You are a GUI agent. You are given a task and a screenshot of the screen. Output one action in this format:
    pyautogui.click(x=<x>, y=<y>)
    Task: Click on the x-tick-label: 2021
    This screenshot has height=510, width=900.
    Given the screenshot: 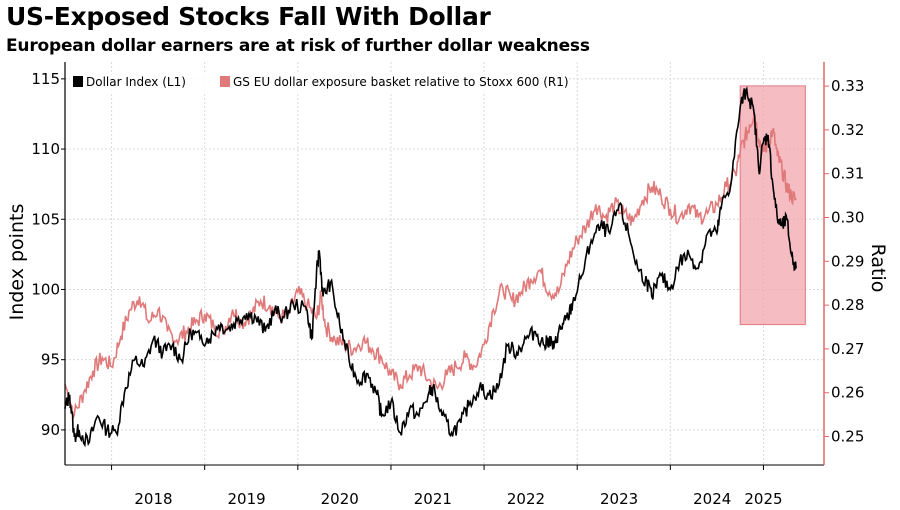 What is the action you would take?
    pyautogui.click(x=433, y=499)
    